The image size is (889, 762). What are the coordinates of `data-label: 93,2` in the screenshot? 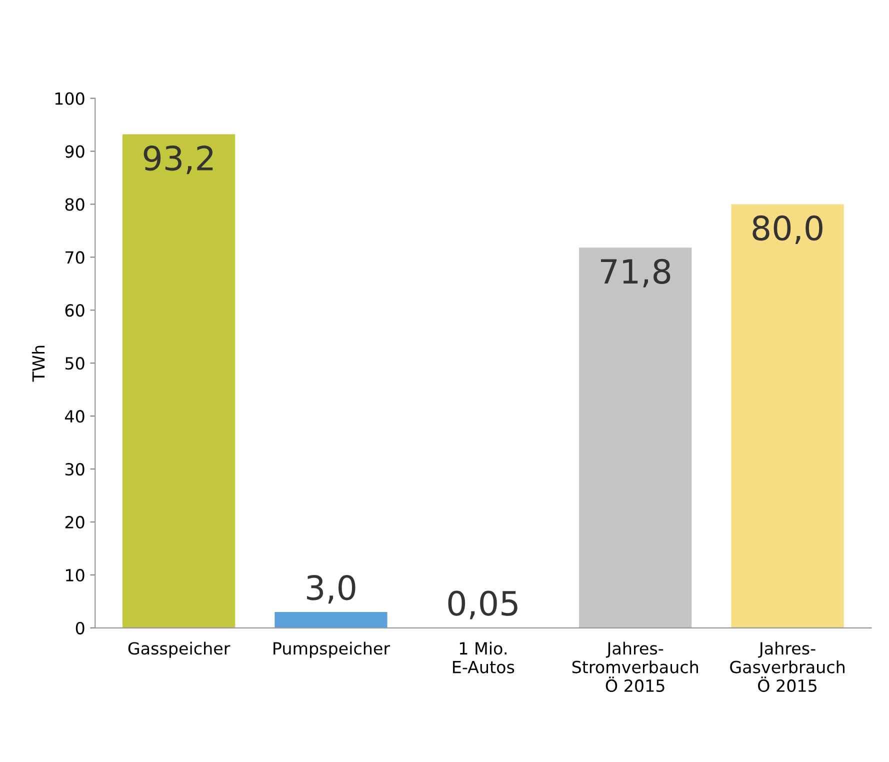 It's located at (178, 159).